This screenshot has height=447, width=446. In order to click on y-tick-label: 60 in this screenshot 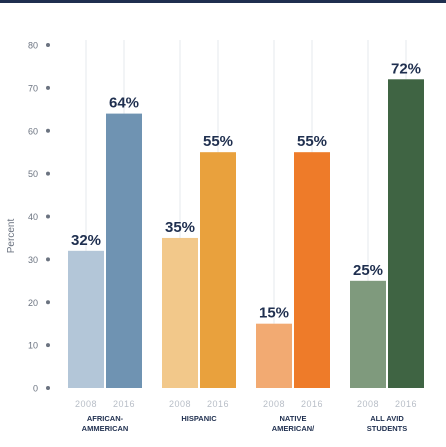, I will do `click(33, 131)`.